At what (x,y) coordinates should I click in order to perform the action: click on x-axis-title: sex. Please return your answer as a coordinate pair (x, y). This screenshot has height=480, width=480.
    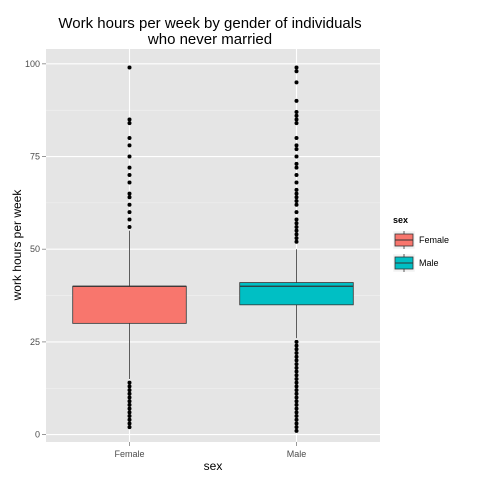
    Looking at the image, I should click on (213, 466).